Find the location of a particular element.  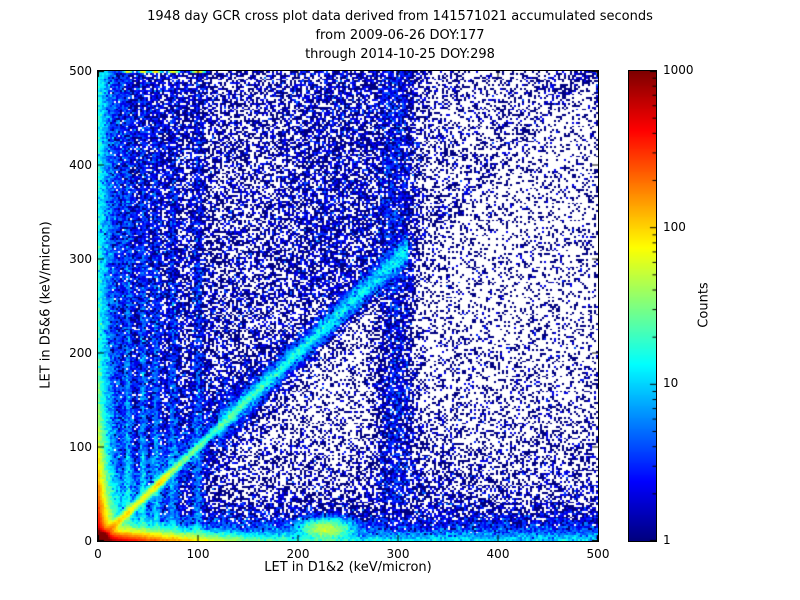

y-tick-label: 0 is located at coordinates (88, 541).